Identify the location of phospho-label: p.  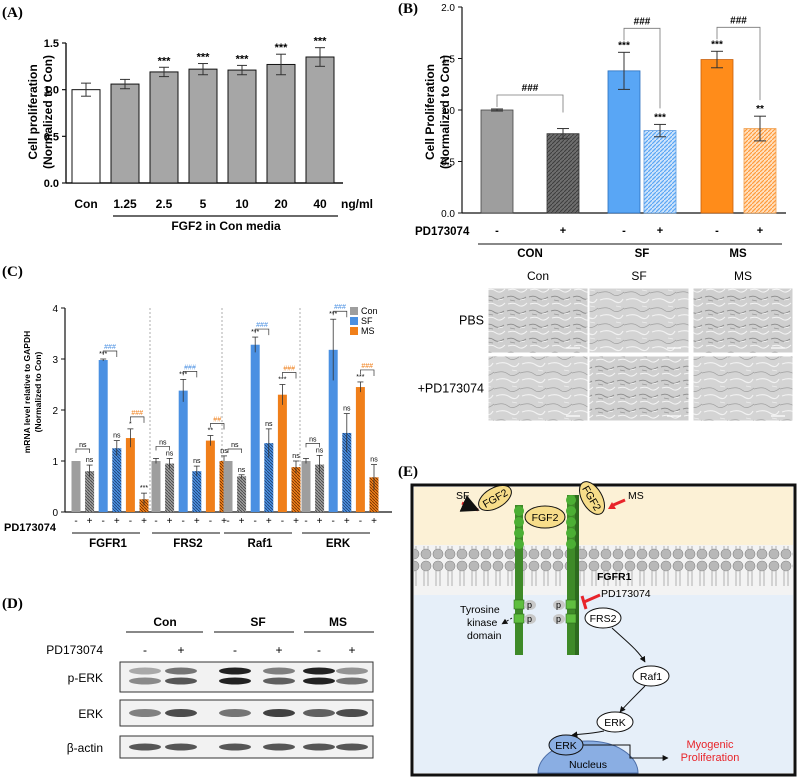
(529, 605).